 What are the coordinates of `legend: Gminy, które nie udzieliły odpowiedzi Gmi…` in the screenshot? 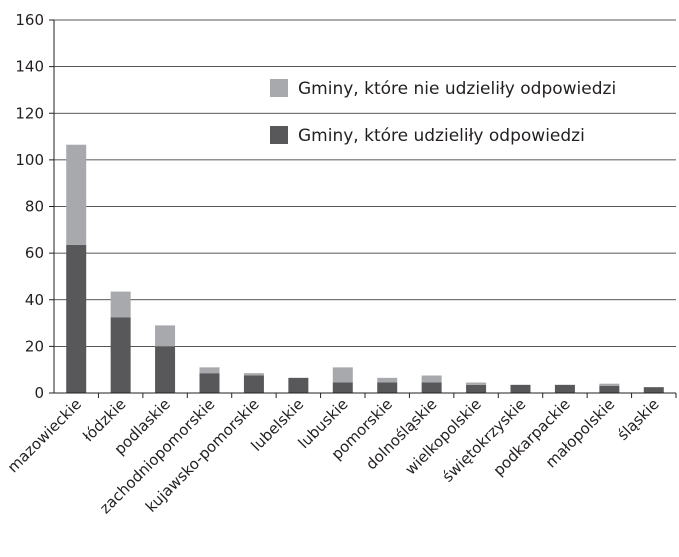 It's located at (443, 112).